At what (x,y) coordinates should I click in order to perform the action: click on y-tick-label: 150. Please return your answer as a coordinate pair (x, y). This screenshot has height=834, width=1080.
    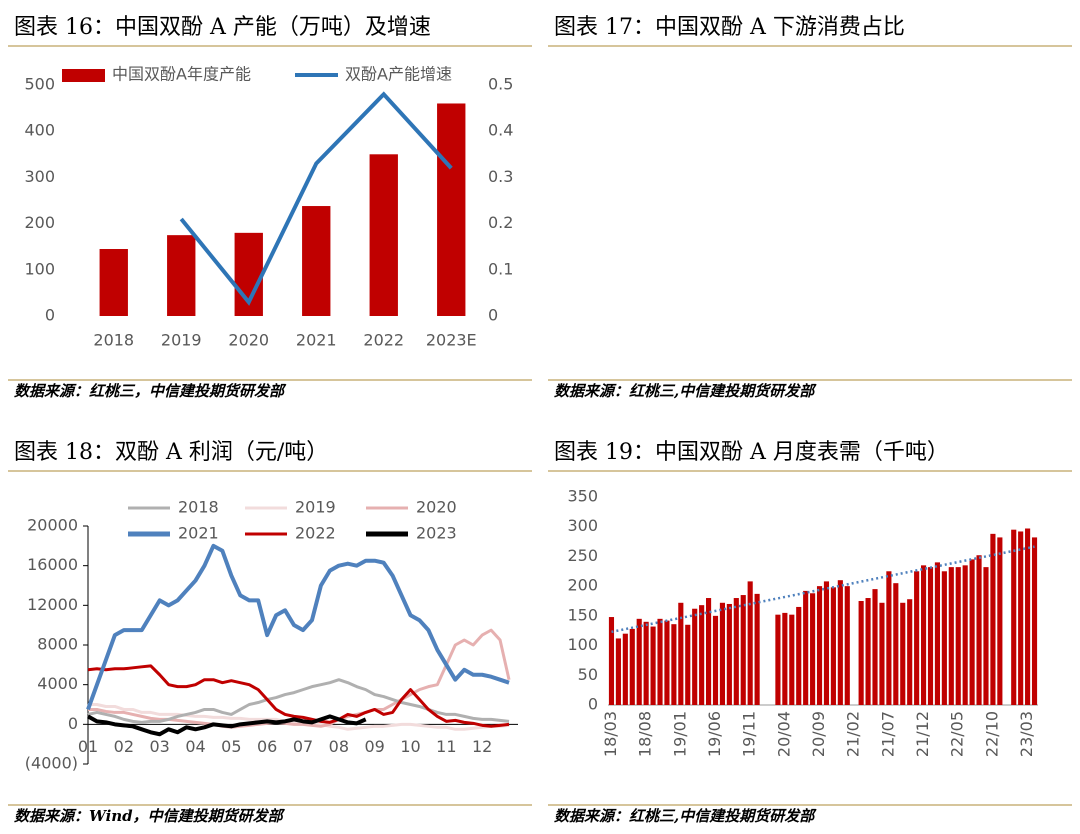
    Looking at the image, I should click on (582, 614).